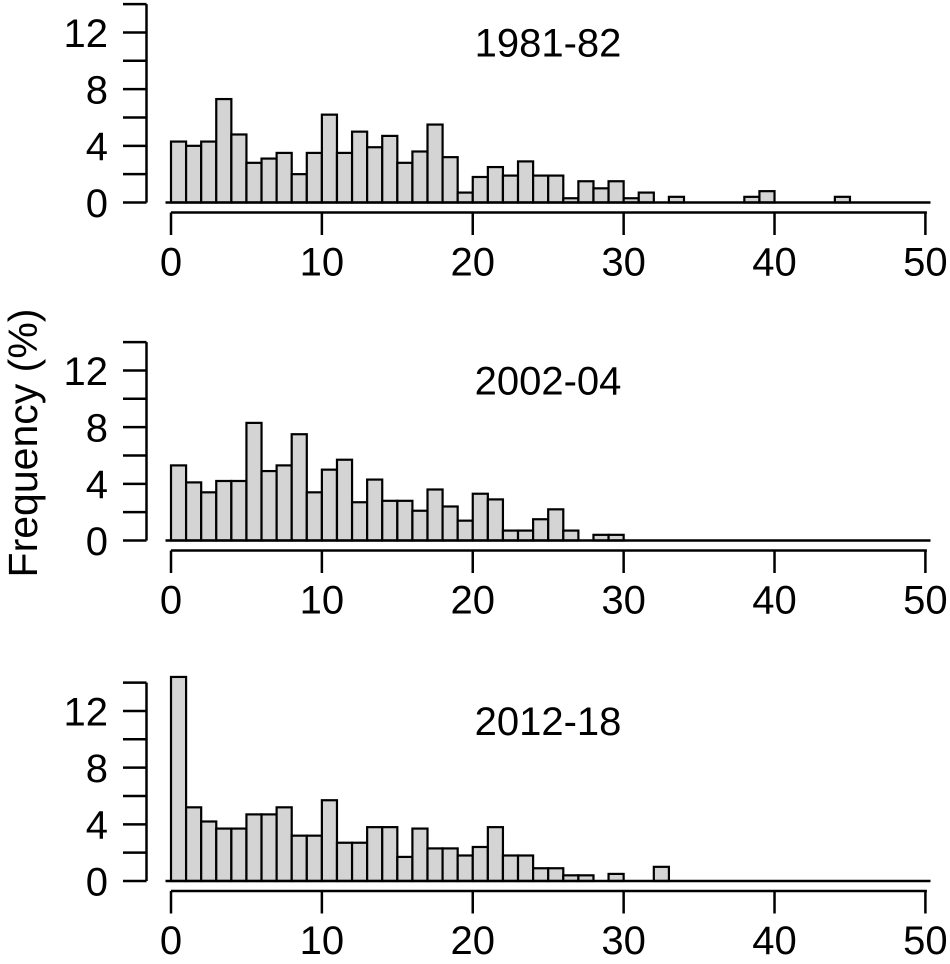 Image resolution: width=950 pixels, height=964 pixels. Describe the element at coordinates (548, 382) in the screenshot. I see `panel-title: 2002-04` at that location.